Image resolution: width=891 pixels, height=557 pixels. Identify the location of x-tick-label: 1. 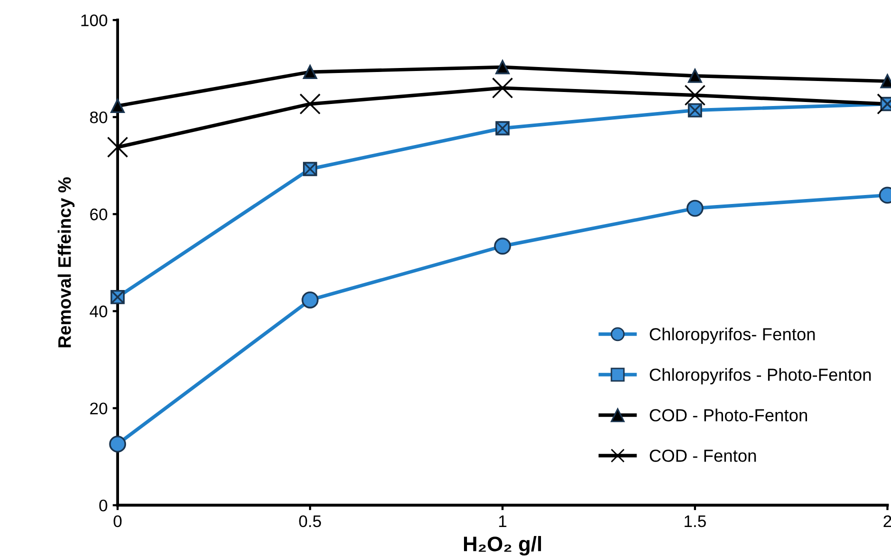
(502, 521).